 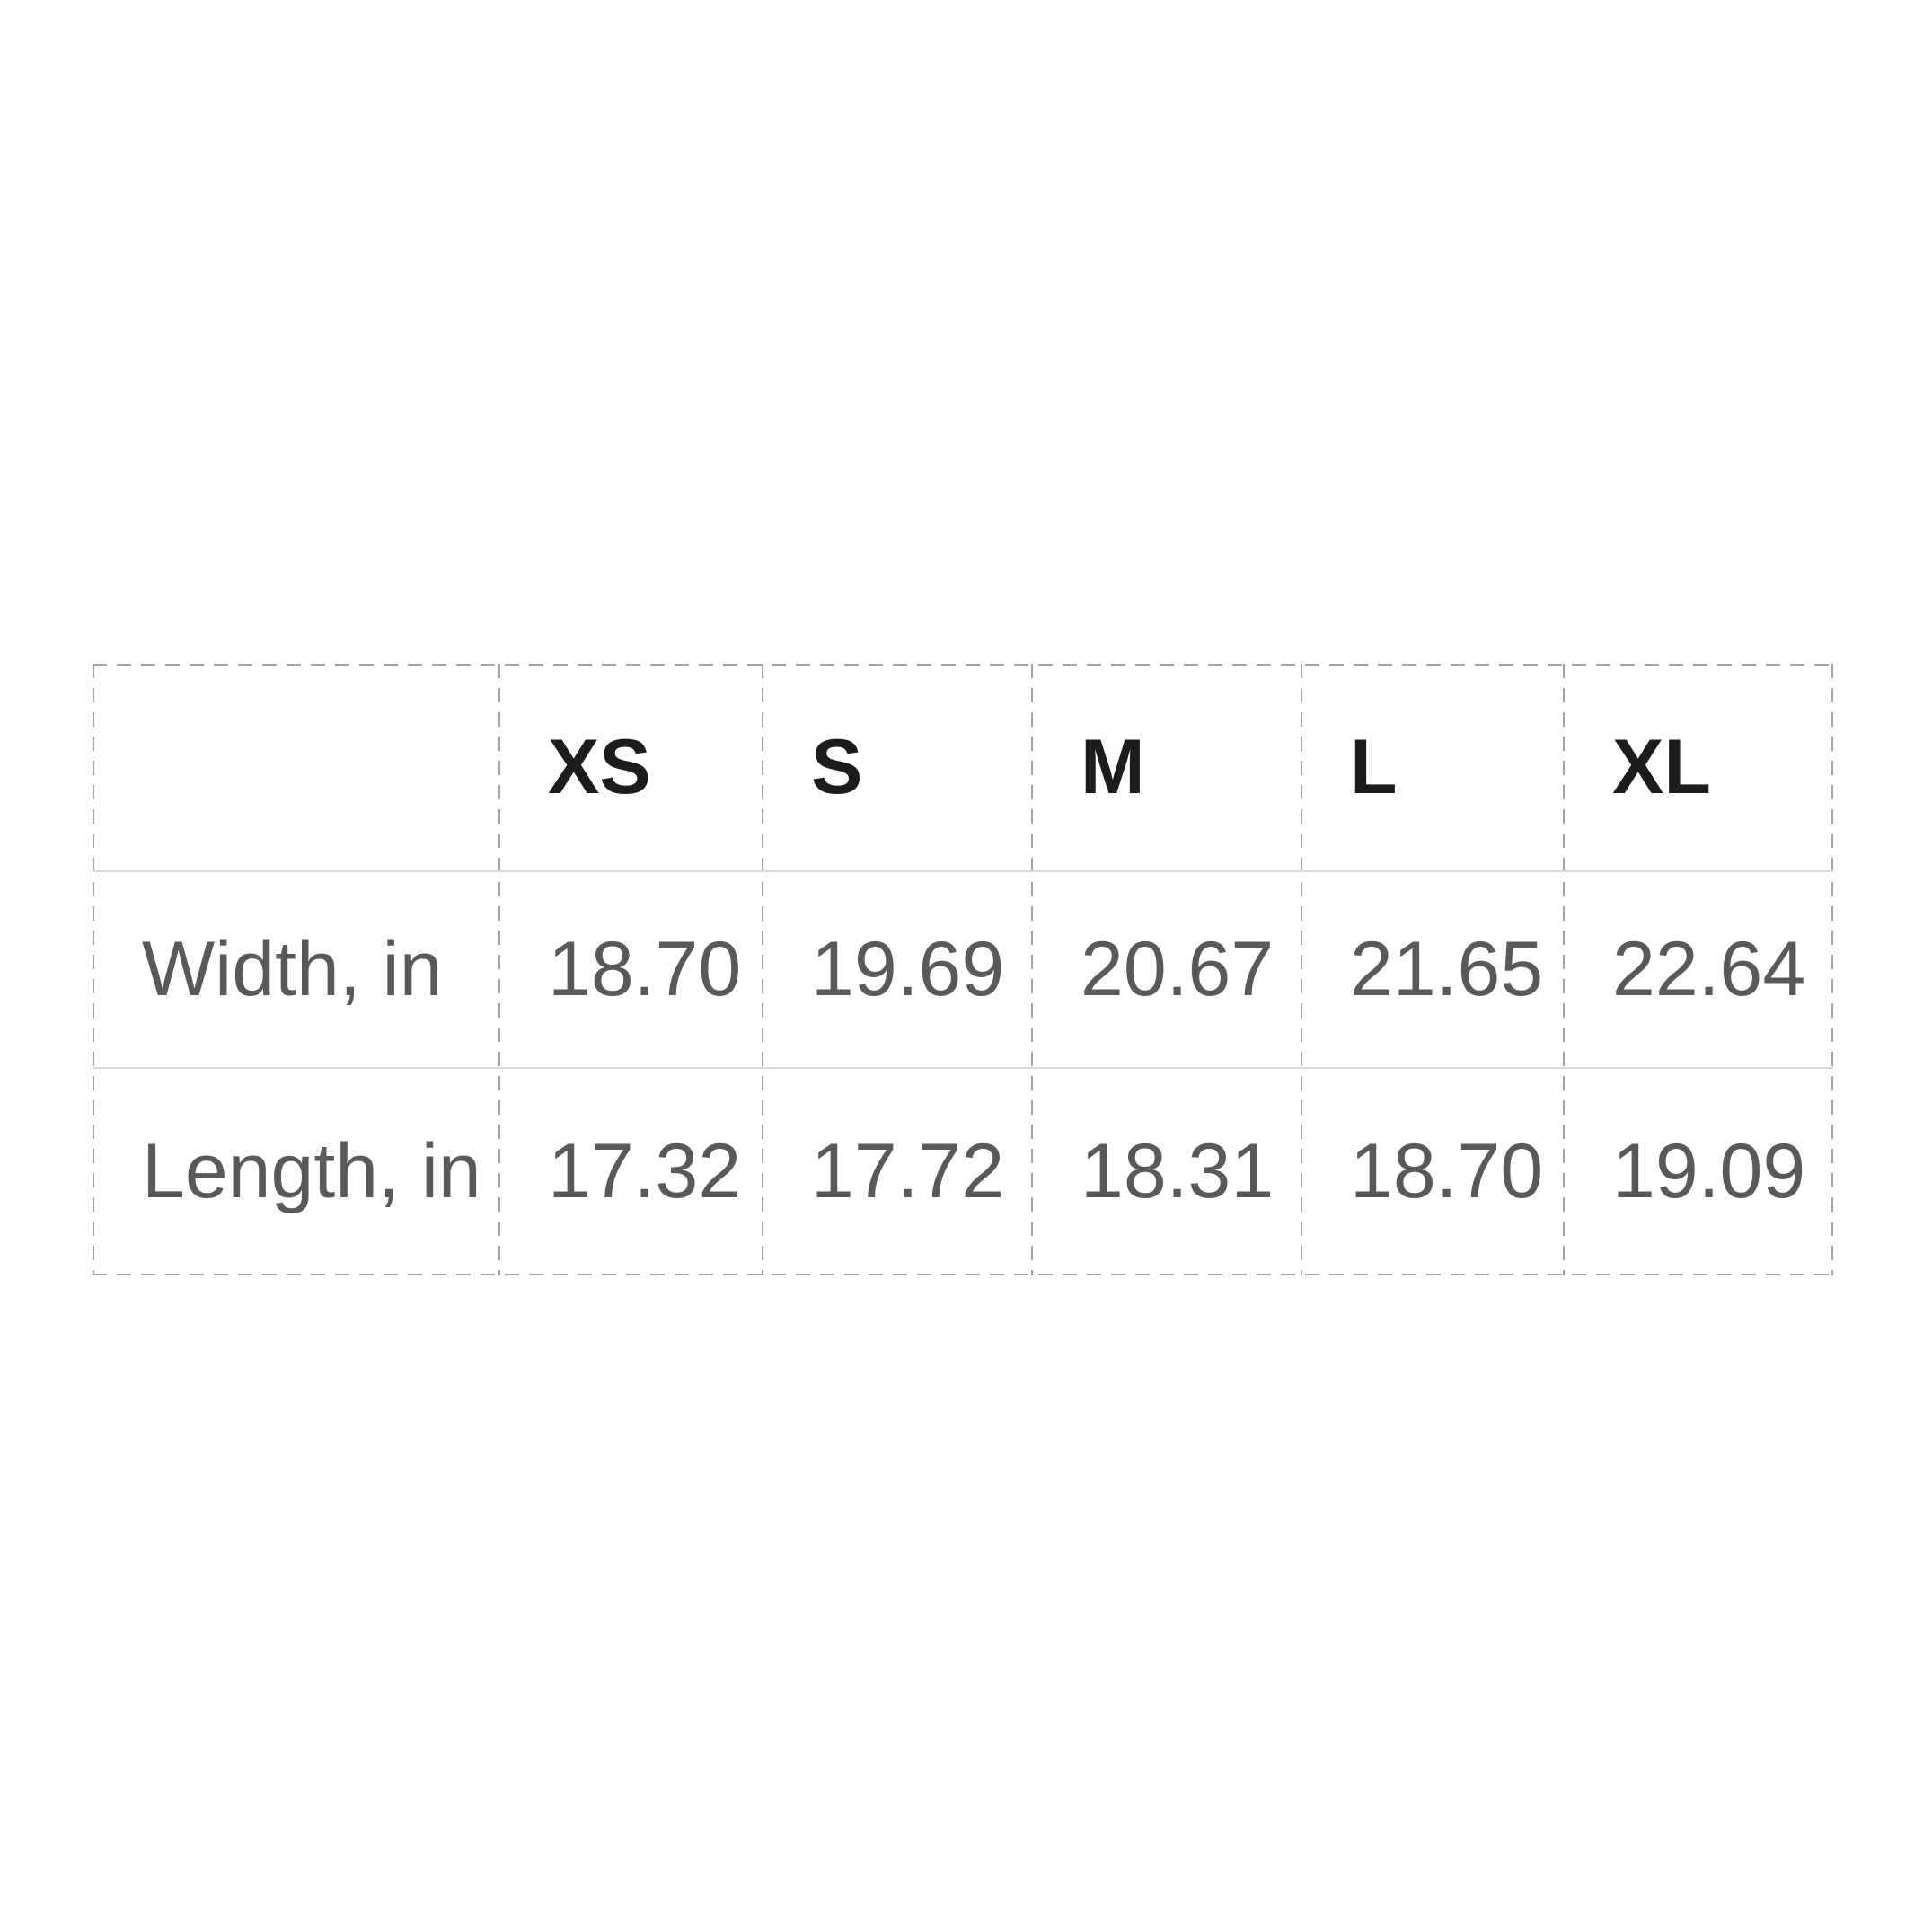 I want to click on column-header-l: L, so click(x=1374, y=767).